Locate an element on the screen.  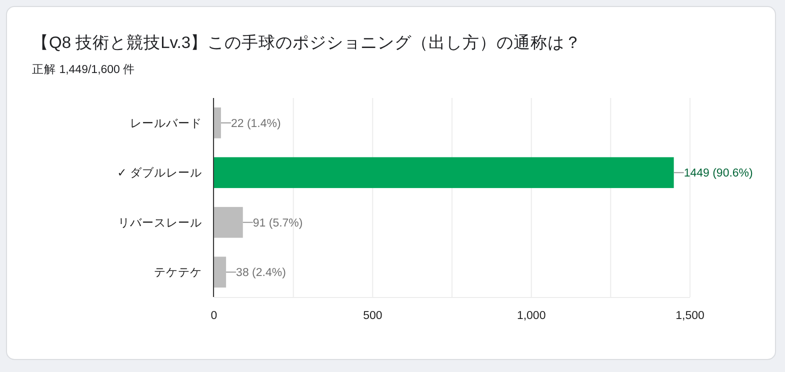
y-tick-label: ✓ ダブルレール is located at coordinates (159, 173).